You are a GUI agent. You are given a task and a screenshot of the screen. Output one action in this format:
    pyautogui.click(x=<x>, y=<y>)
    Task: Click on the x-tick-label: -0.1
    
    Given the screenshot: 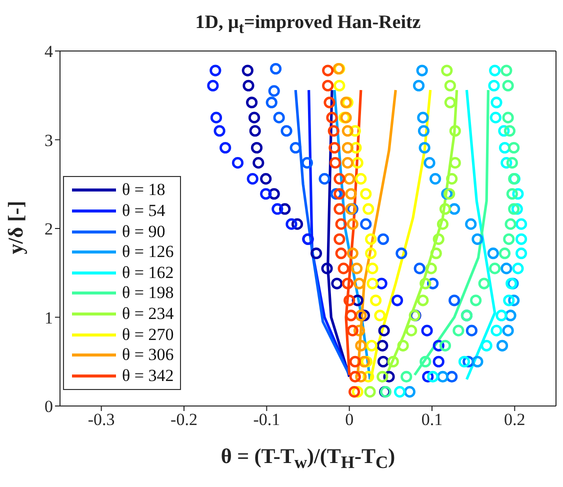 What is the action you would take?
    pyautogui.click(x=266, y=420)
    